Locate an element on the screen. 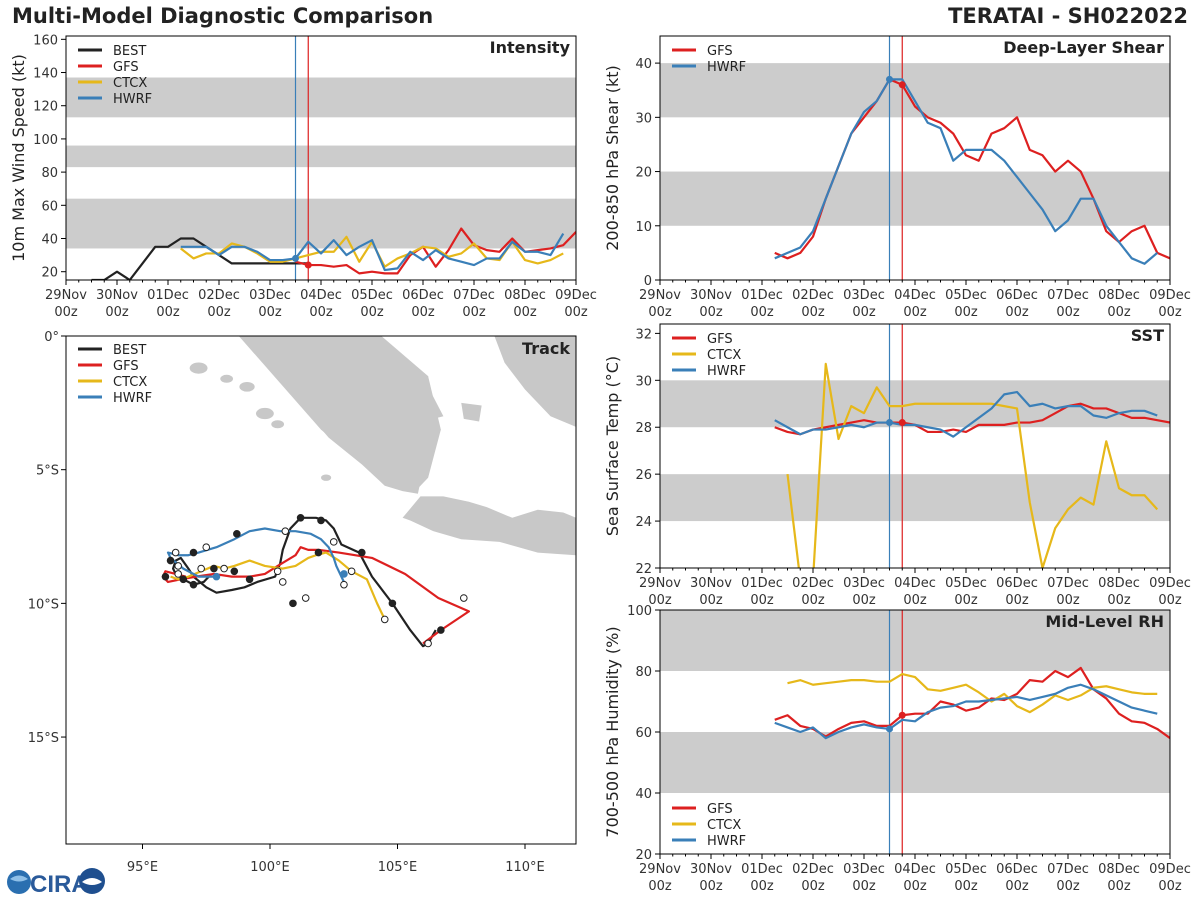 The image size is (1200, 900). y-tick-label: 80 is located at coordinates (49, 173).